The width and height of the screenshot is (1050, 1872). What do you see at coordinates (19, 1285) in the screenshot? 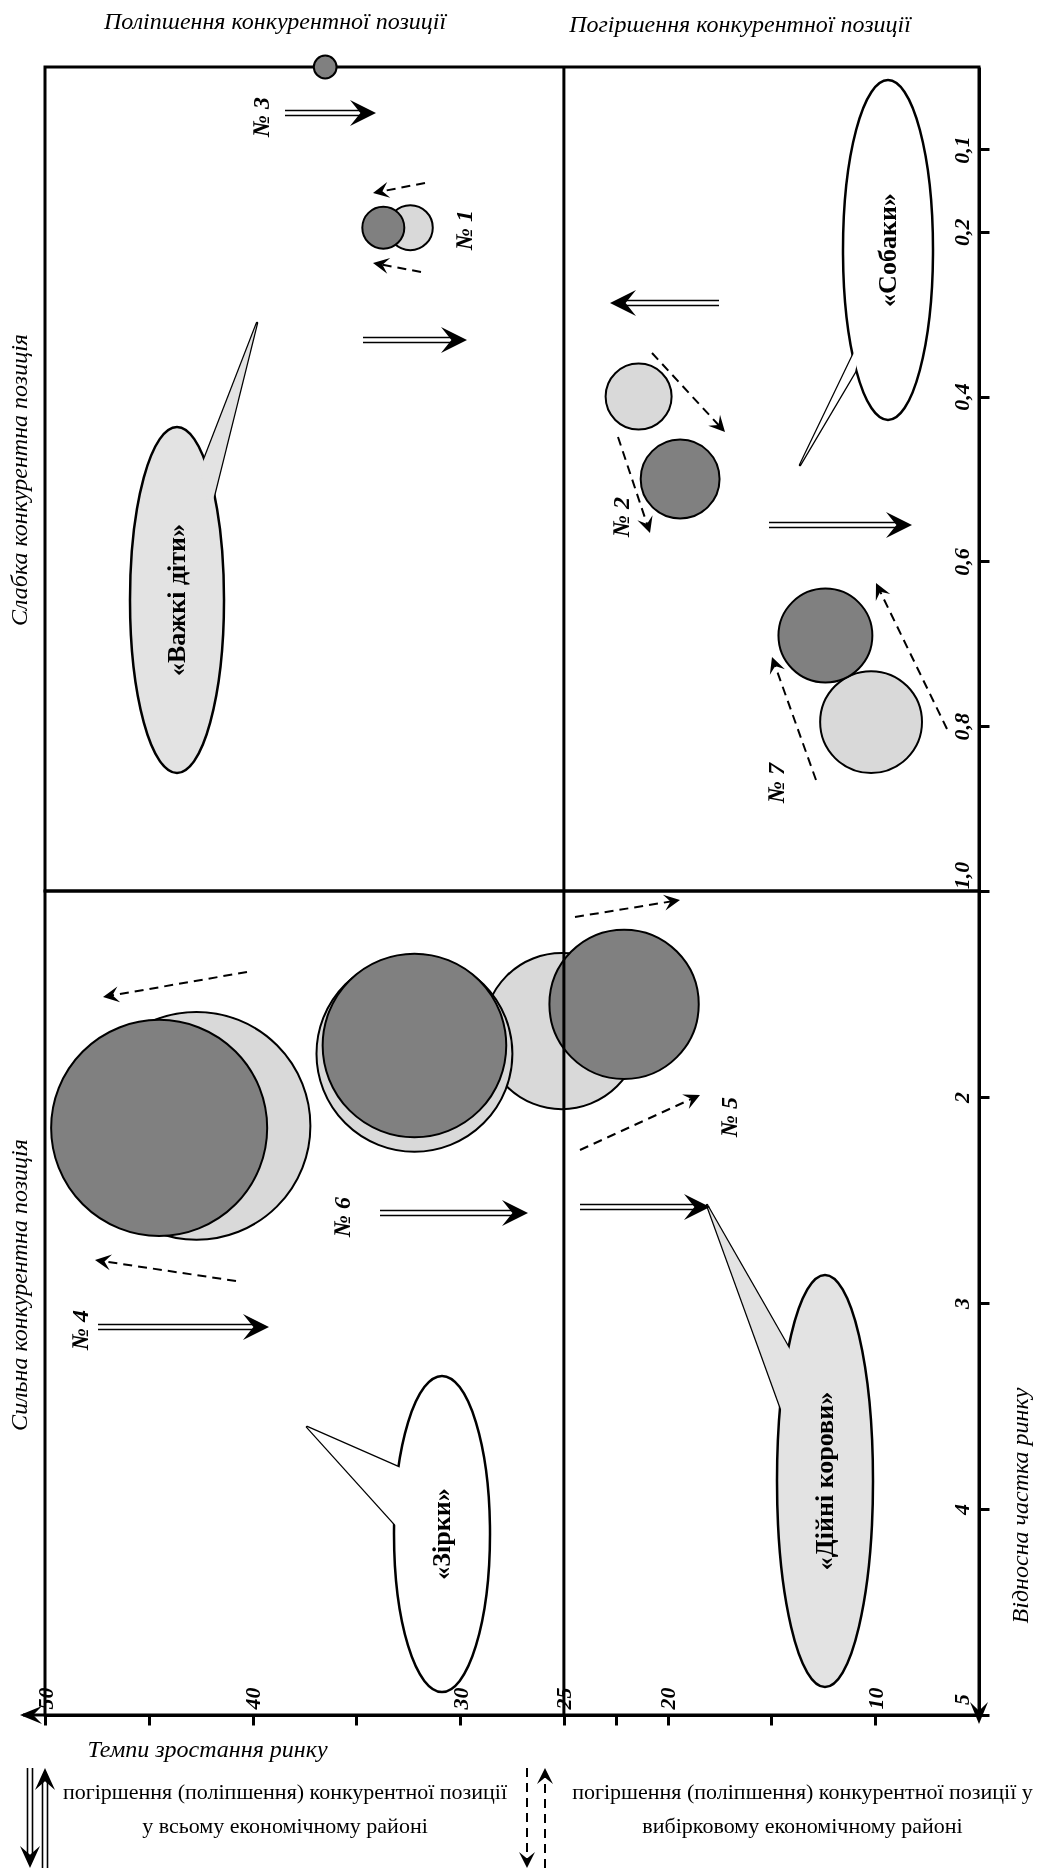
I see `text: Сильна конкурентна позиція` at bounding box center [19, 1285].